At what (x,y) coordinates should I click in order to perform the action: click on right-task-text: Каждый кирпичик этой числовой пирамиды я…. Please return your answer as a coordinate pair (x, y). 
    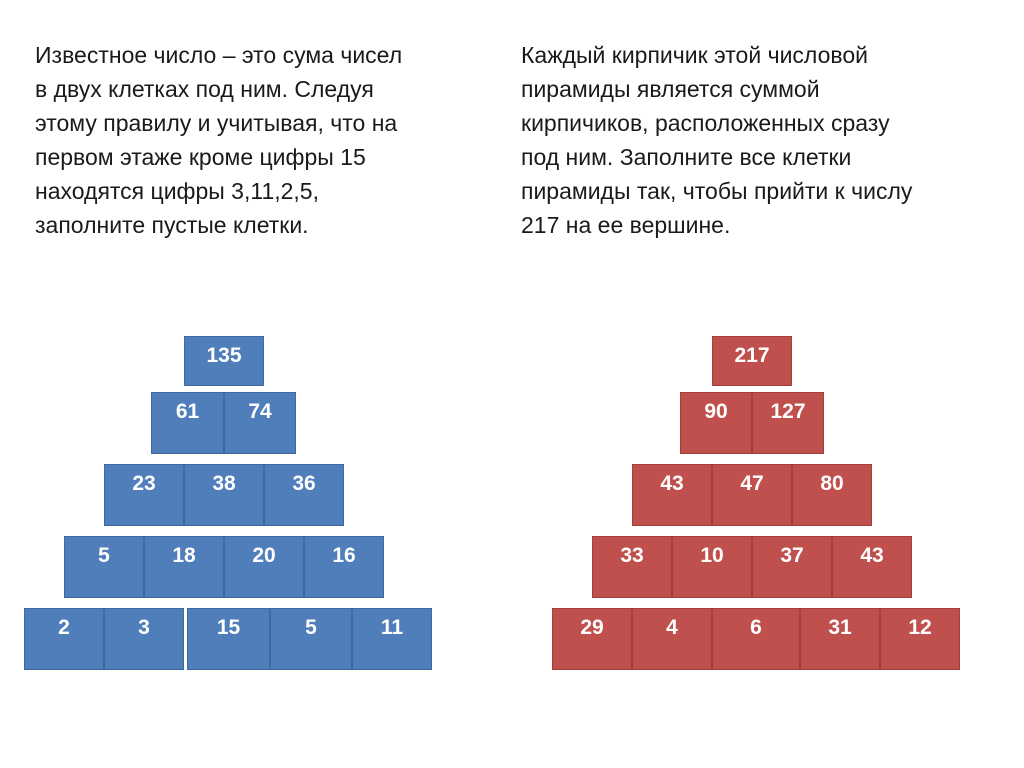
    Looking at the image, I should click on (746, 140).